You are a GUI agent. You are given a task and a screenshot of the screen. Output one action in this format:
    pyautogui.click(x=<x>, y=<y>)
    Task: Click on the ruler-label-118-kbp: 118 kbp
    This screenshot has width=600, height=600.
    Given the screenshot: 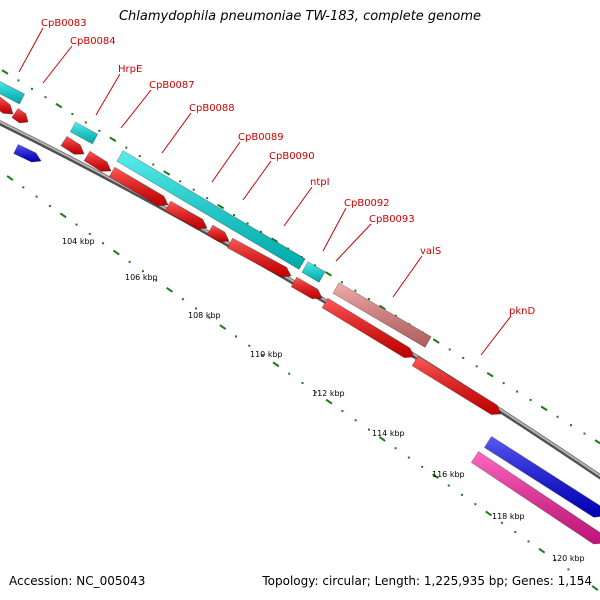 What is the action you would take?
    pyautogui.click(x=508, y=516)
    